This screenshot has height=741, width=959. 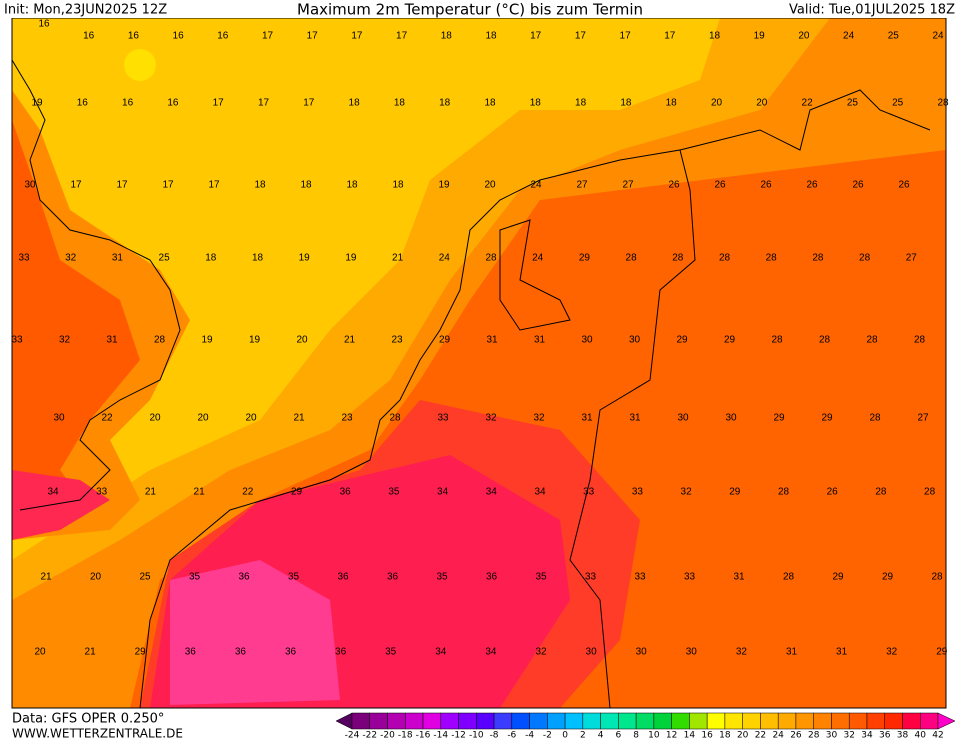 I want to click on colorbar-tick-label: -2, so click(x=547, y=736).